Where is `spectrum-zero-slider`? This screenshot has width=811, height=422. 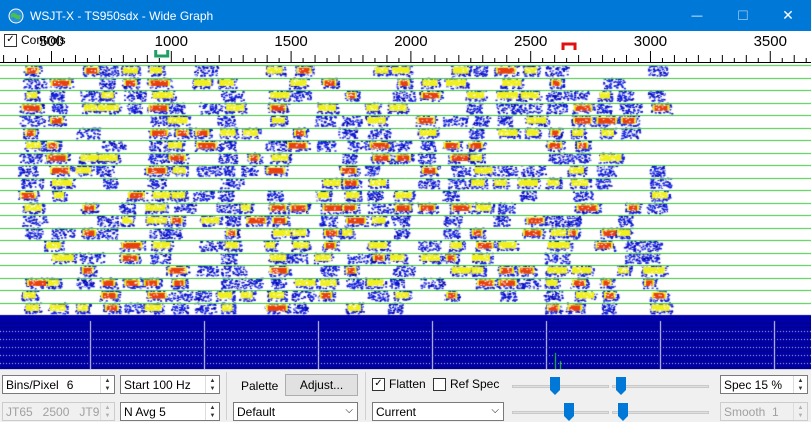
spectrum-zero-slider is located at coordinates (560, 412).